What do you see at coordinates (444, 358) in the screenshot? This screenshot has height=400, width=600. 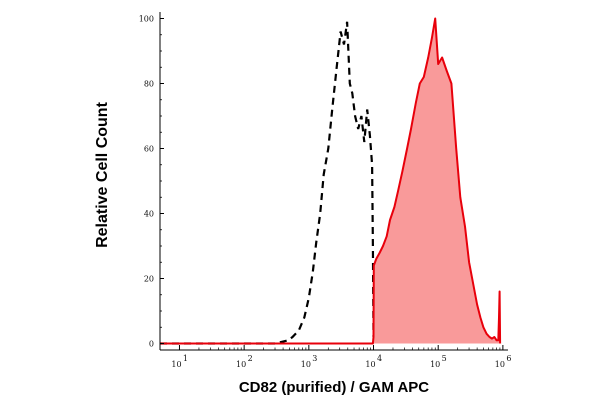 I see `x-tick-exponent: 5` at bounding box center [444, 358].